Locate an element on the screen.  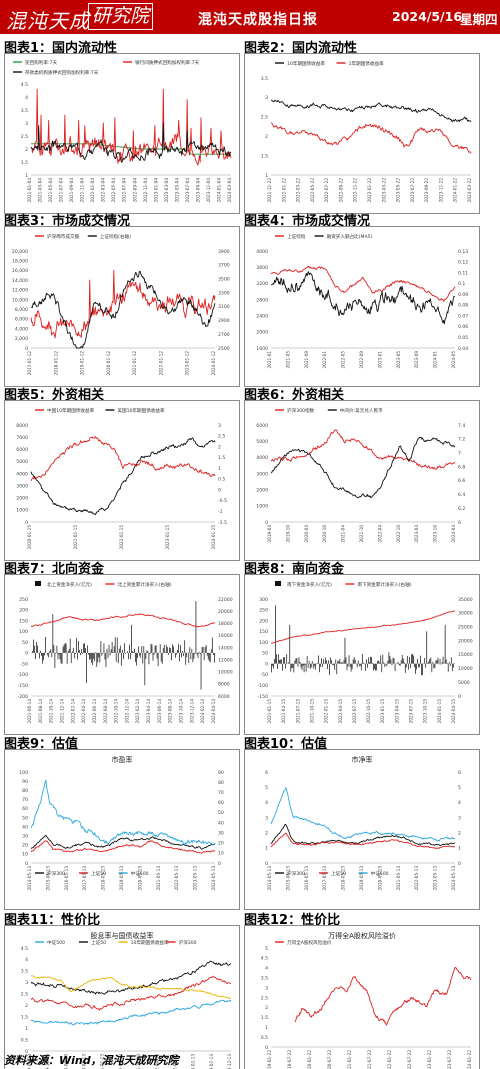
y-tick-label-right: 4 is located at coordinates (459, 803).